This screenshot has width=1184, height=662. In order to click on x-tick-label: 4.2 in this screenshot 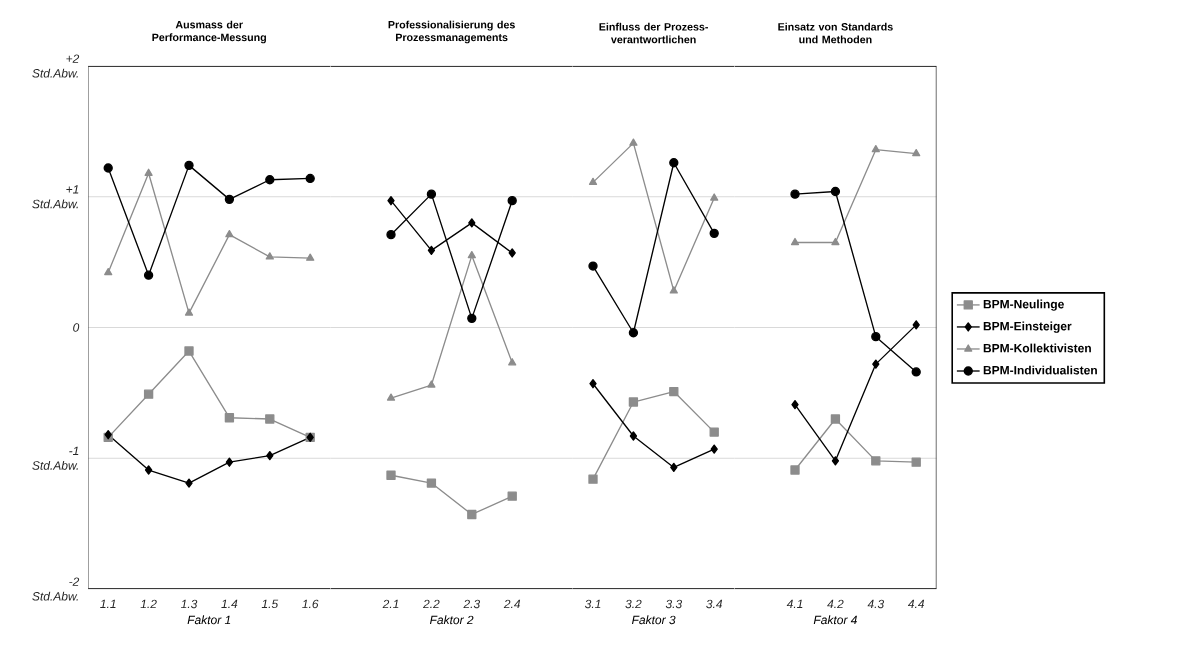, I will do `click(835, 604)`.